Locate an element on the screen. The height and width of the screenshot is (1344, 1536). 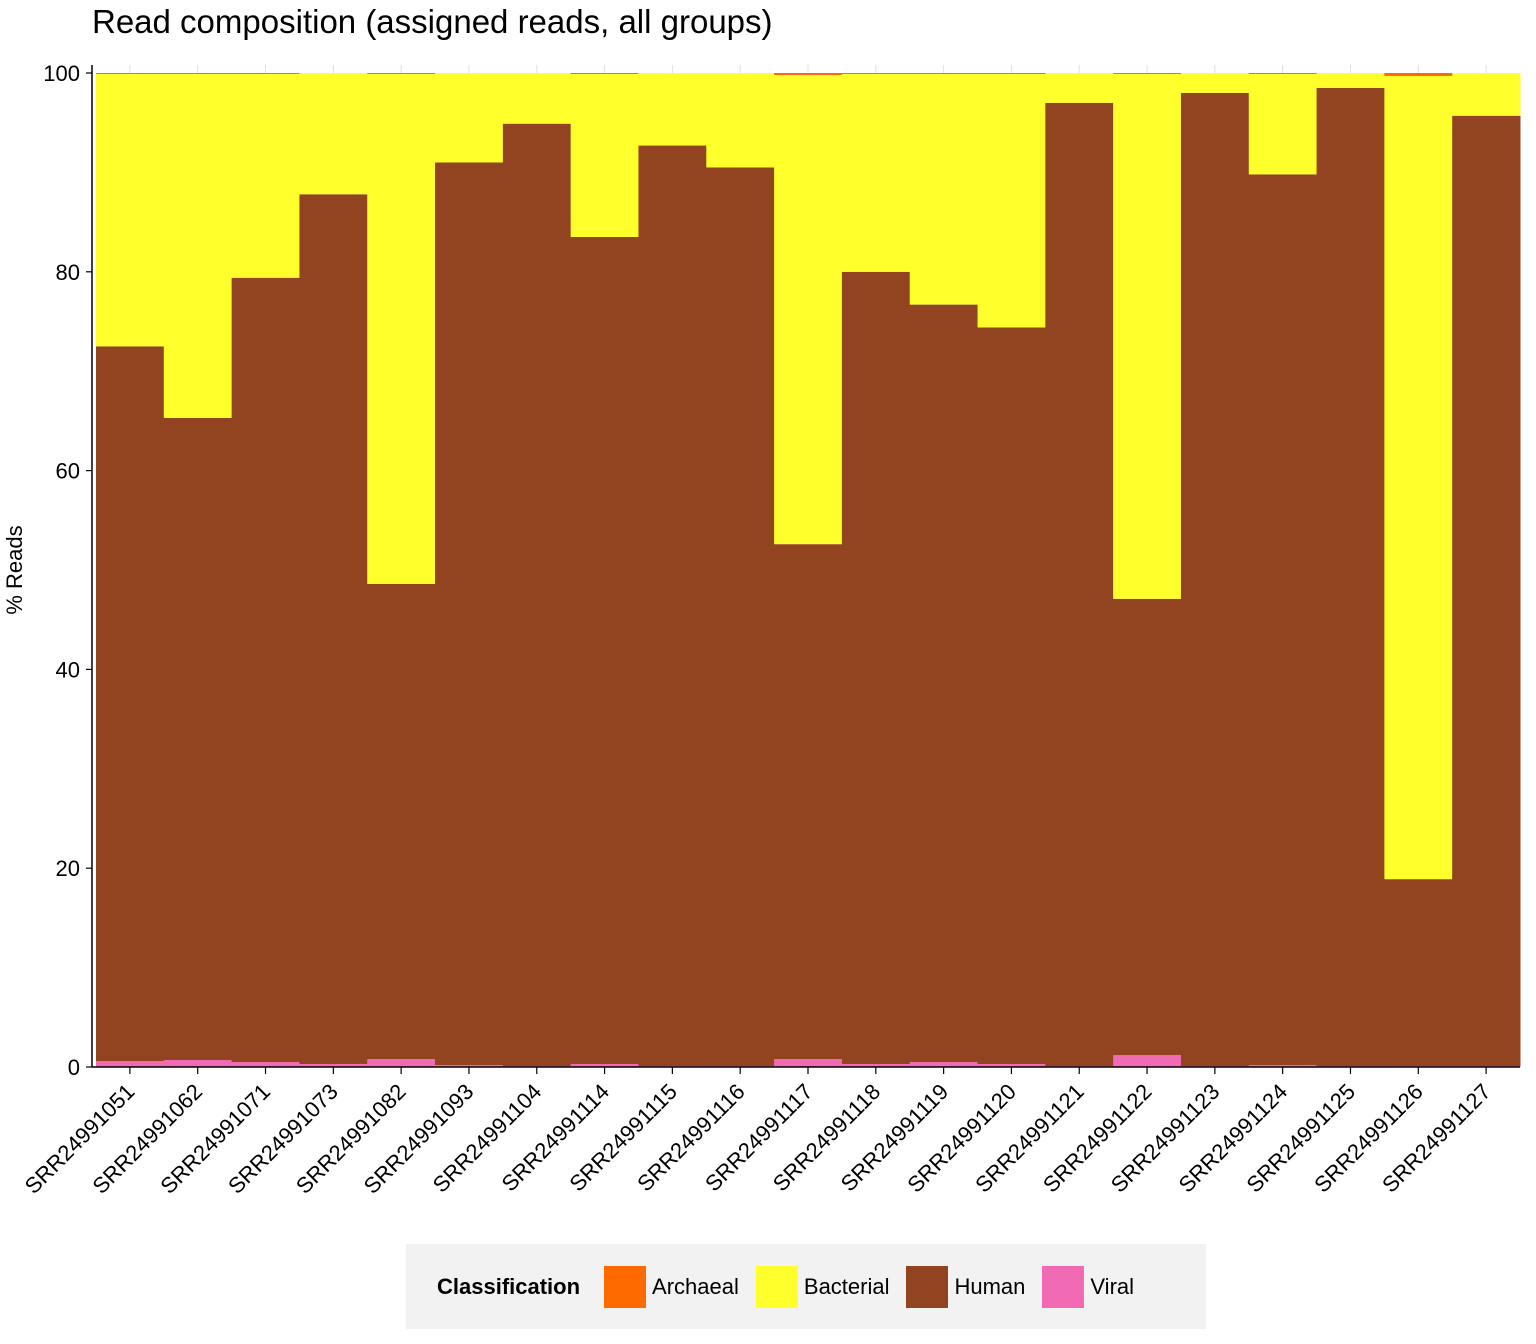
bar-segment-human-SRR24991093 is located at coordinates (469, 614).